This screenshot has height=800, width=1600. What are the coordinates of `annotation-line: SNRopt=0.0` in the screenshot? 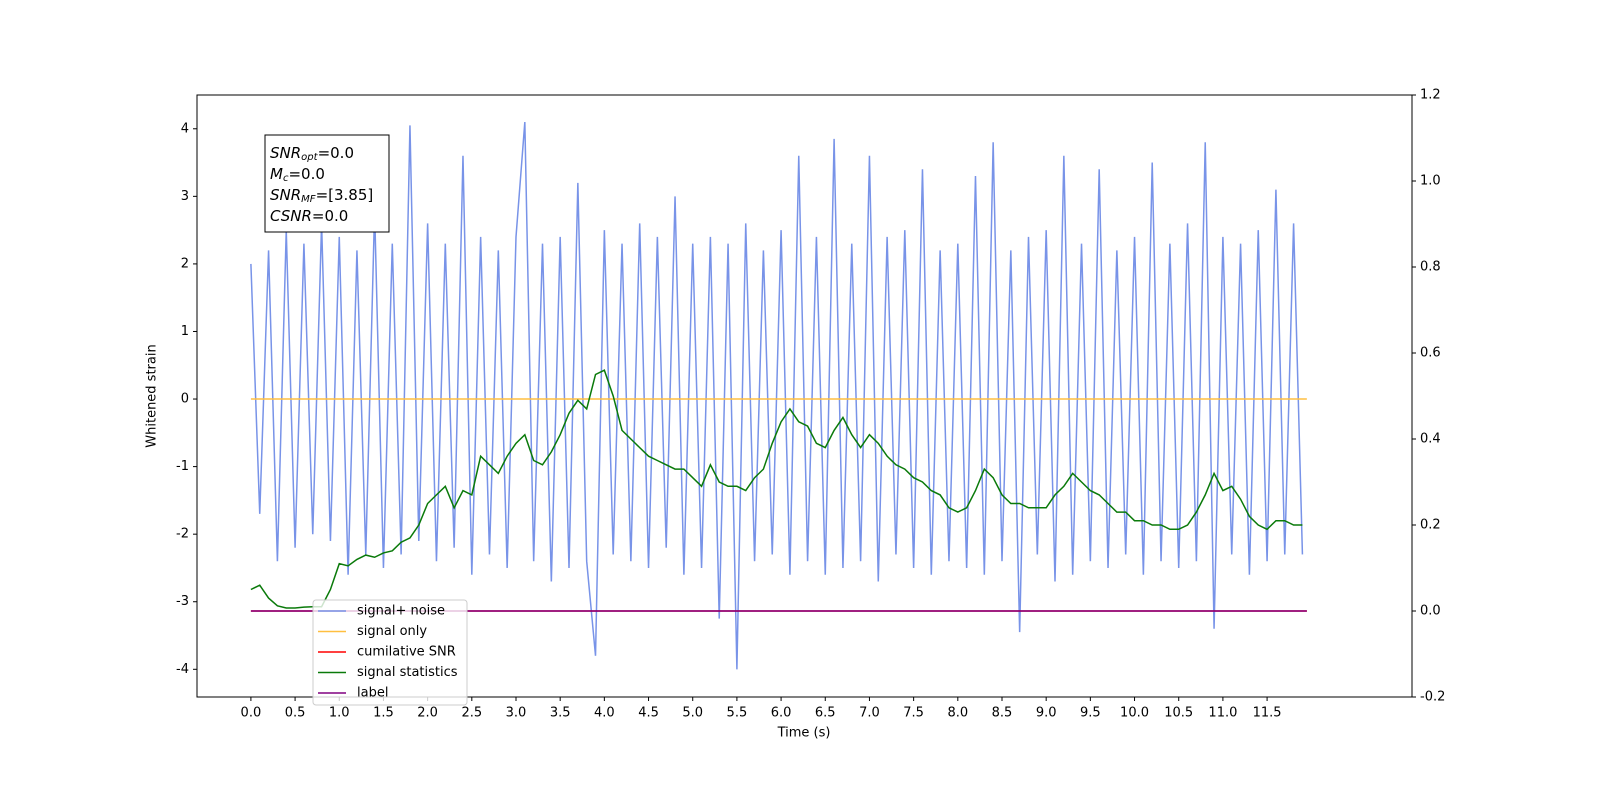 It's located at (312, 154).